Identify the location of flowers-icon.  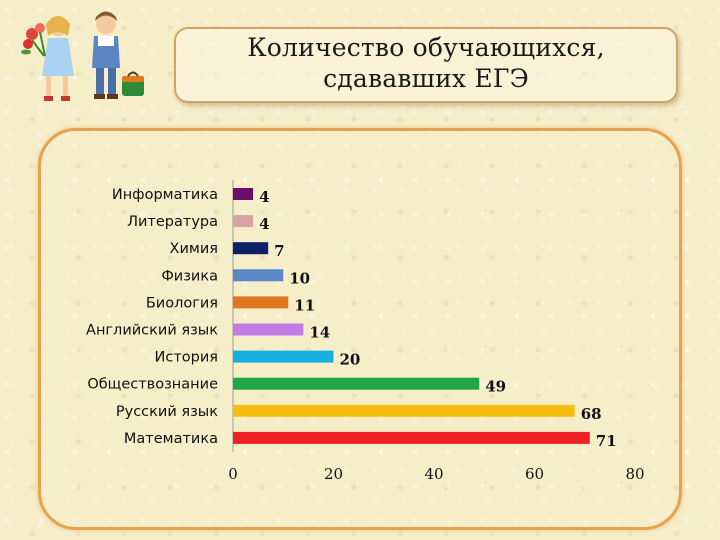
(33, 40).